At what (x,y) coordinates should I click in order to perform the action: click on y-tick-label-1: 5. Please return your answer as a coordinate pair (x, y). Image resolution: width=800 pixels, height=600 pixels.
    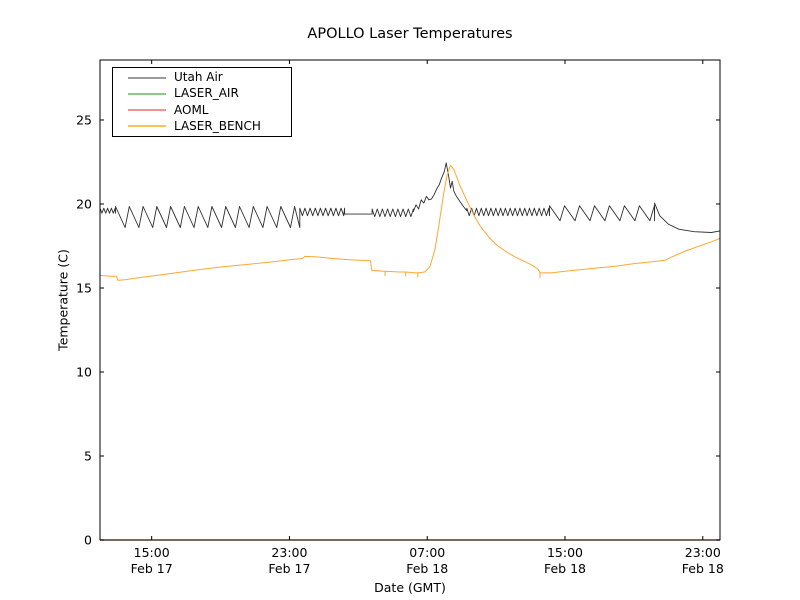
    Looking at the image, I should click on (88, 455).